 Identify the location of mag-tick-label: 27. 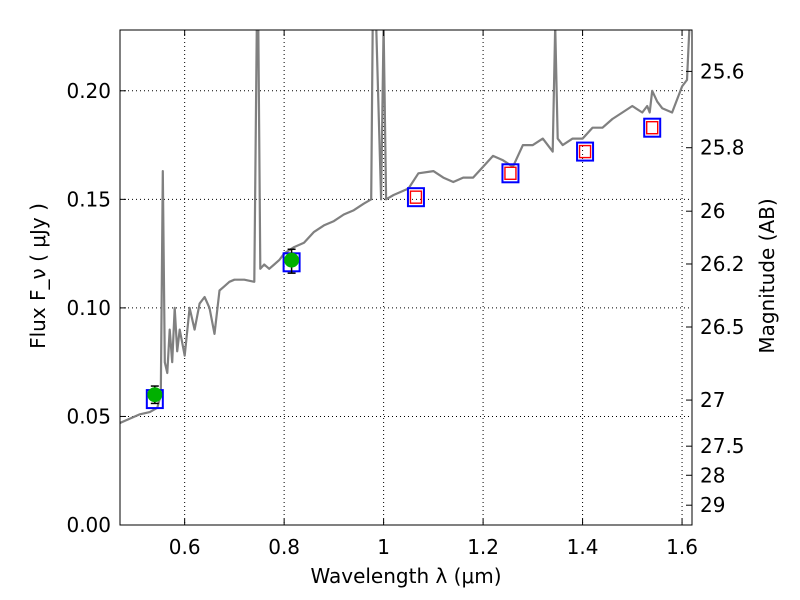
(712, 400).